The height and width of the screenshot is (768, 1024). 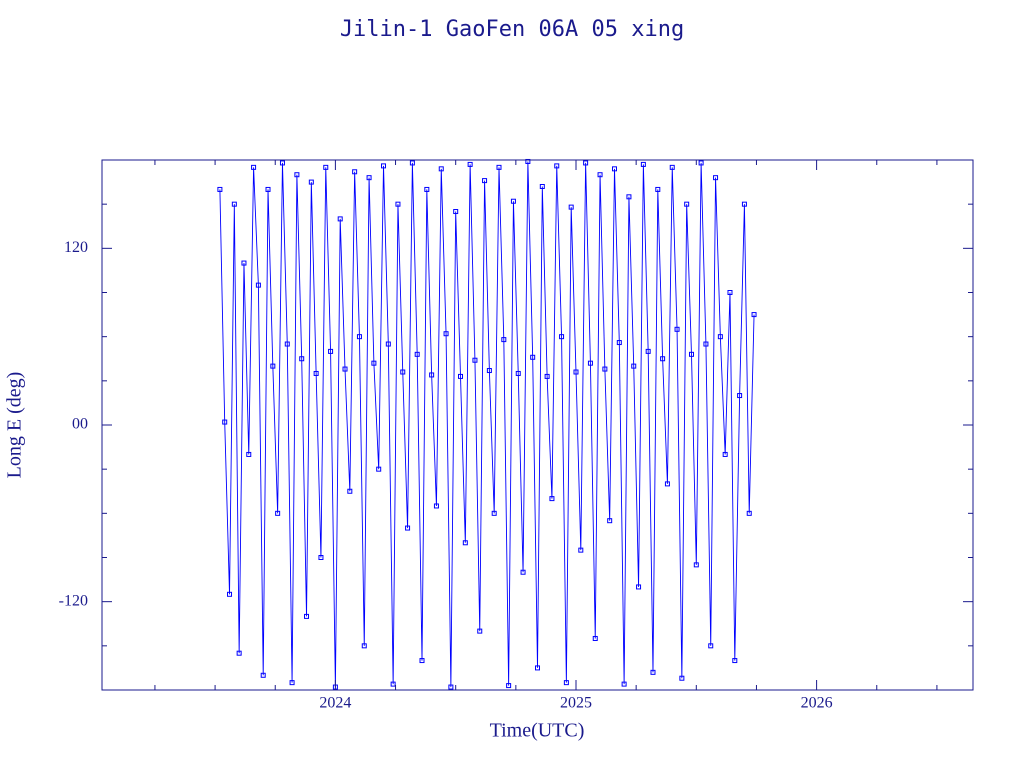 I want to click on x-axis-label: Time(UTC), so click(x=537, y=731).